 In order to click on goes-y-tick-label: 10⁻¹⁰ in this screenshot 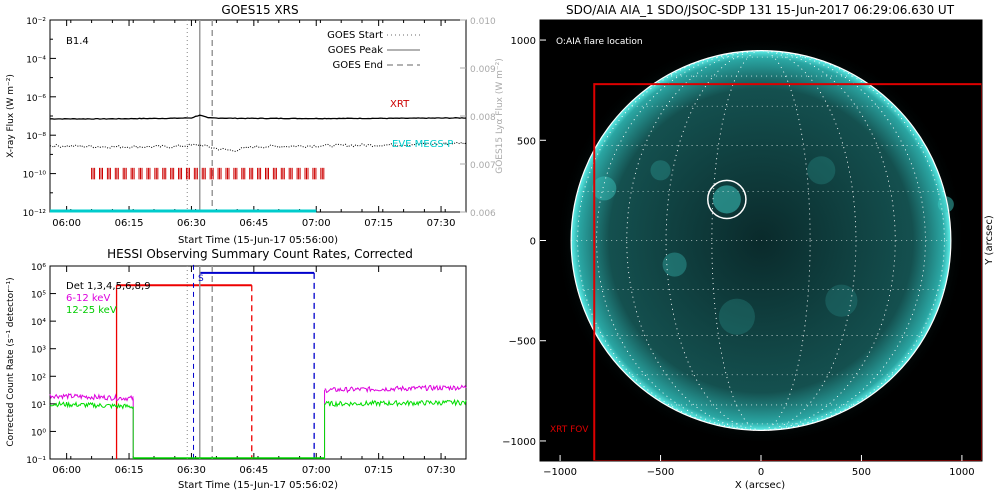, I will do `click(35, 176)`.